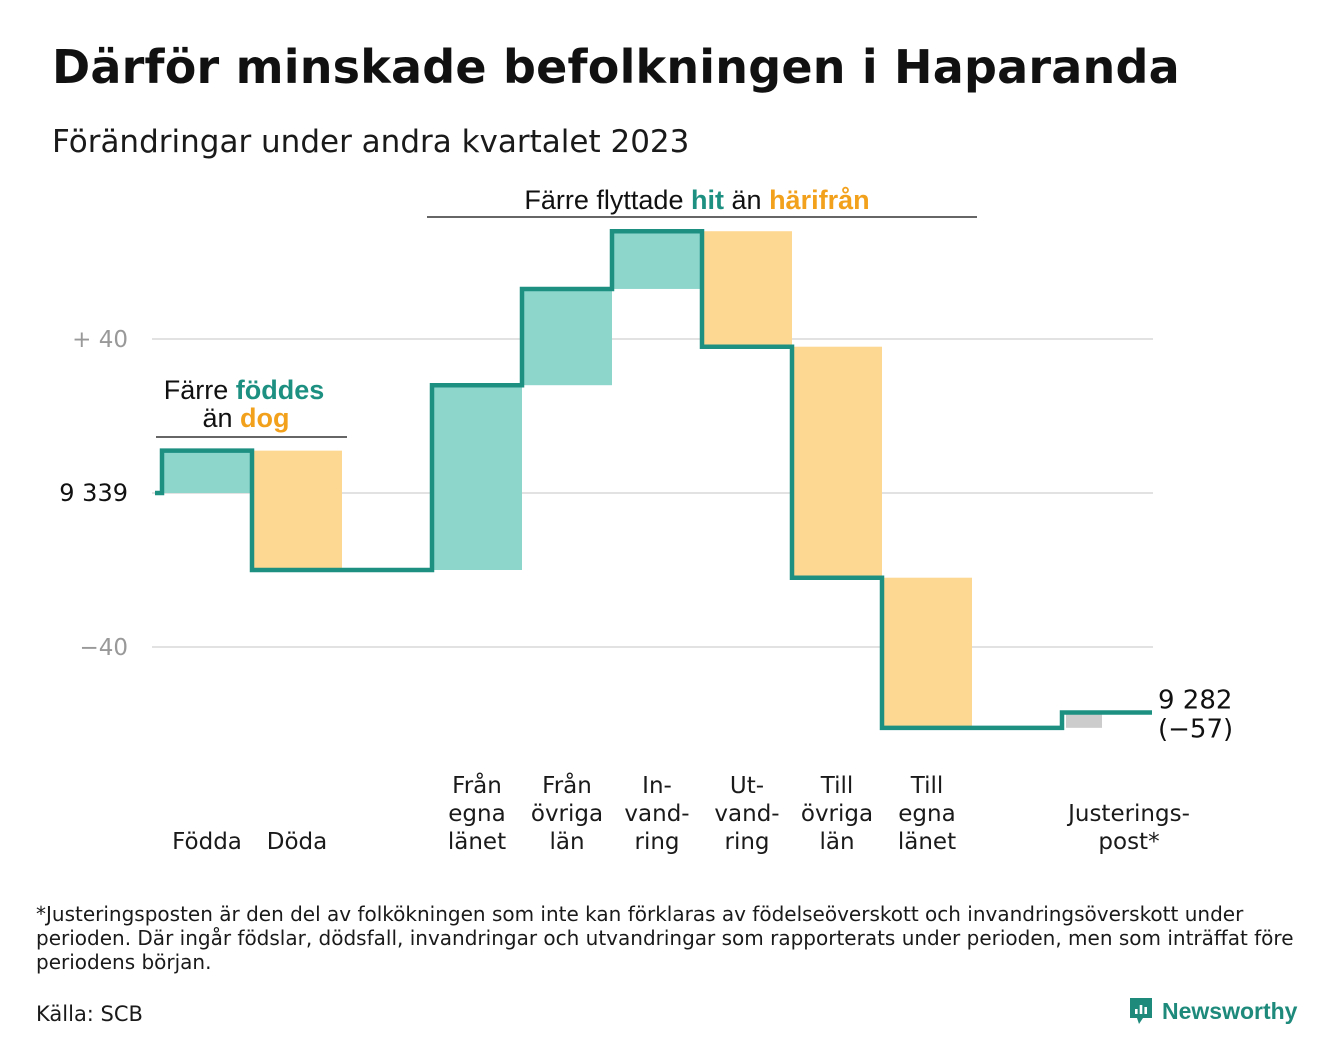 The height and width of the screenshot is (1060, 1340). What do you see at coordinates (1084, 720) in the screenshot?
I see `bar-justeringspost` at bounding box center [1084, 720].